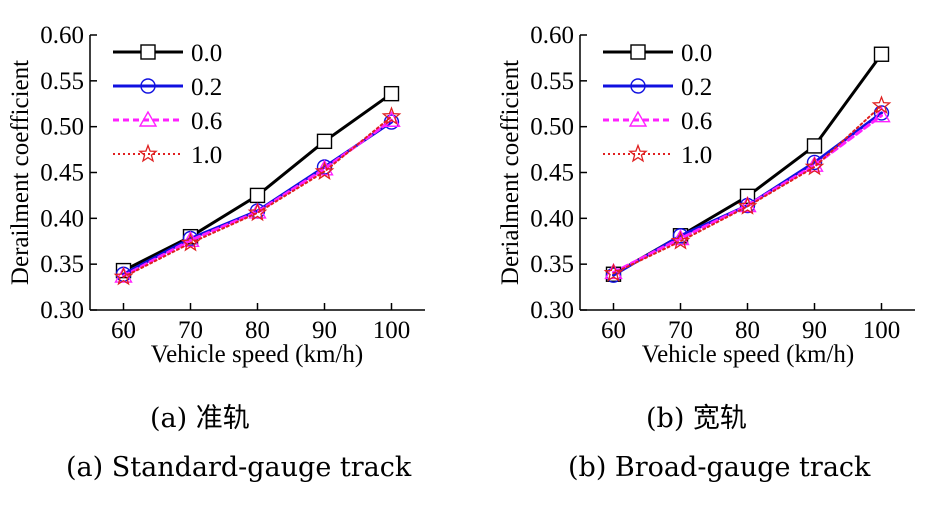 The image size is (942, 509). Describe the element at coordinates (696, 418) in the screenshot. I see `caption-b-chinese: (b) 宽轨` at that location.